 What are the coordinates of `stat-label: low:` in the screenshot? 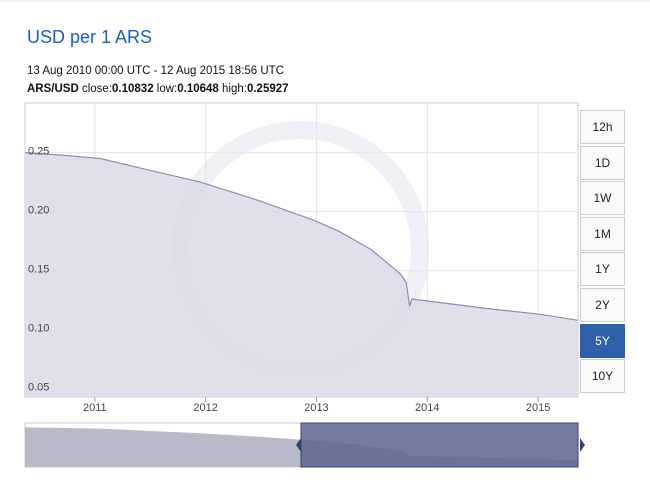 It's located at (167, 89).